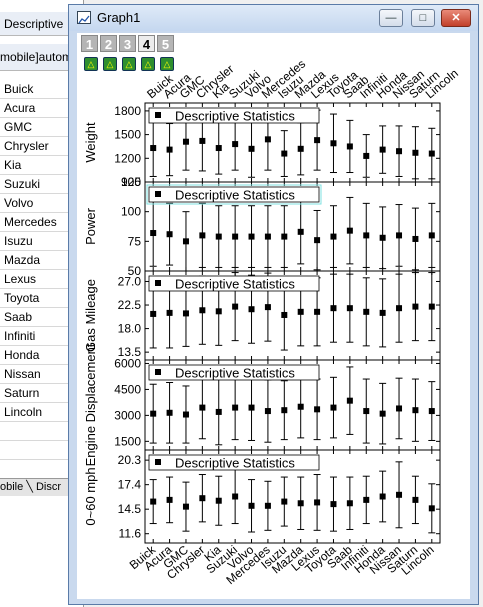 The height and width of the screenshot is (607, 483). What do you see at coordinates (41, 146) in the screenshot?
I see `worksheet-row: Chrysler` at bounding box center [41, 146].